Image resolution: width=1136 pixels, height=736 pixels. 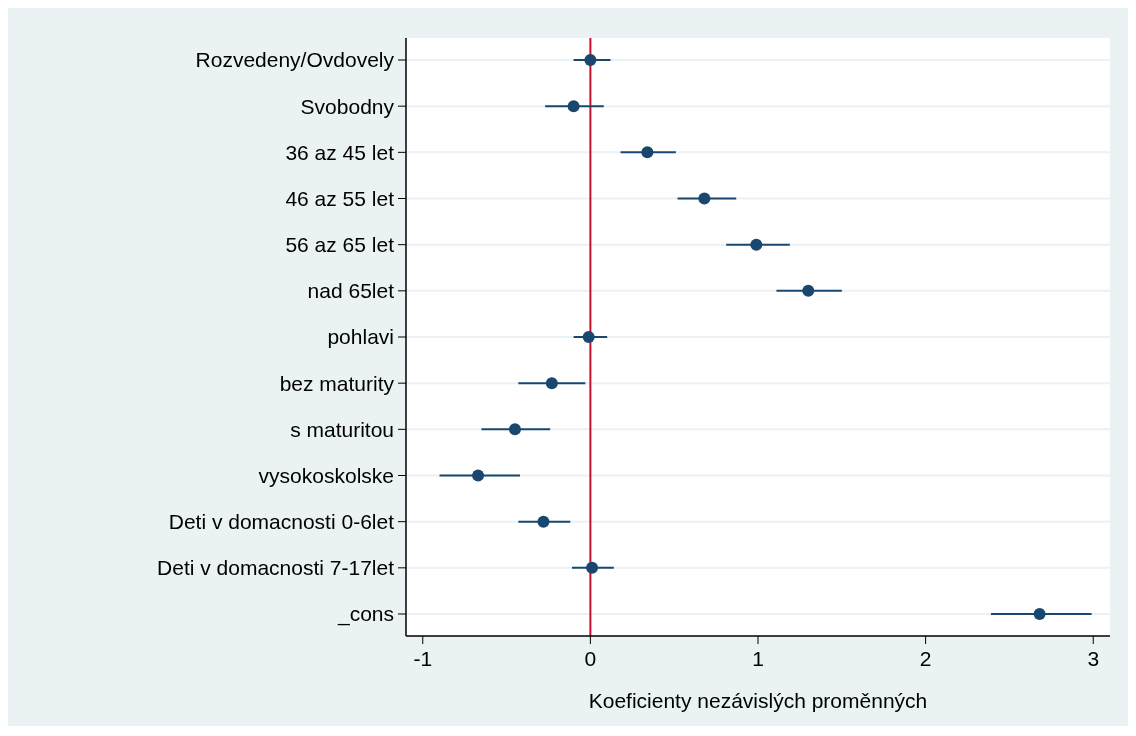 What do you see at coordinates (1093, 658) in the screenshot?
I see `x-tick-label: 3` at bounding box center [1093, 658].